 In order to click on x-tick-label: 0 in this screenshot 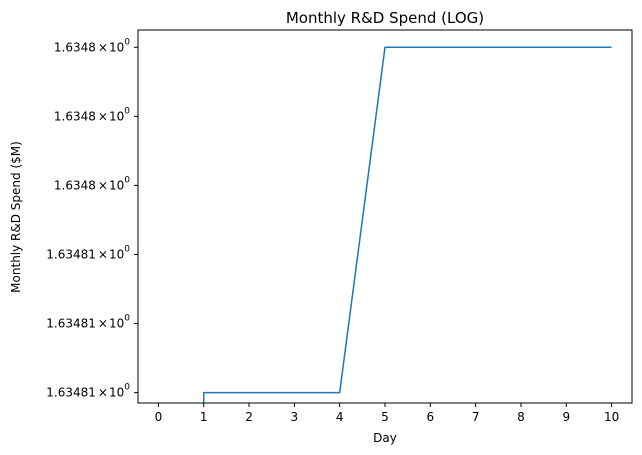, I will do `click(159, 417)`.